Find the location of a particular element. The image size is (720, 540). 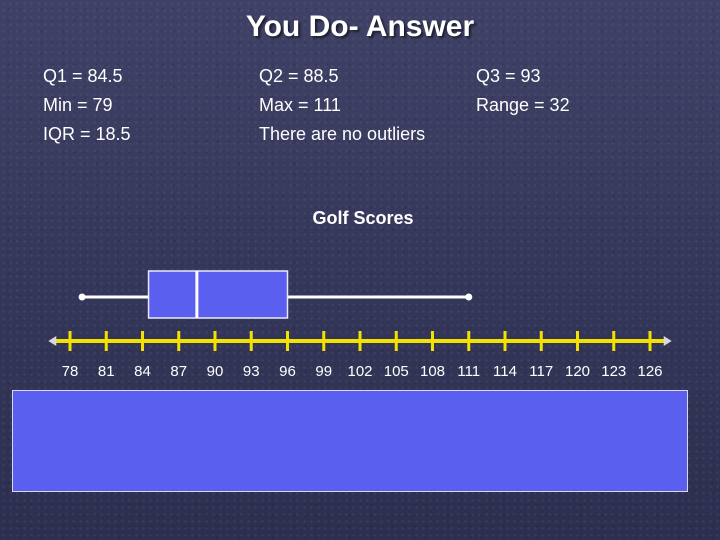

number-line is located at coordinates (360, 341).